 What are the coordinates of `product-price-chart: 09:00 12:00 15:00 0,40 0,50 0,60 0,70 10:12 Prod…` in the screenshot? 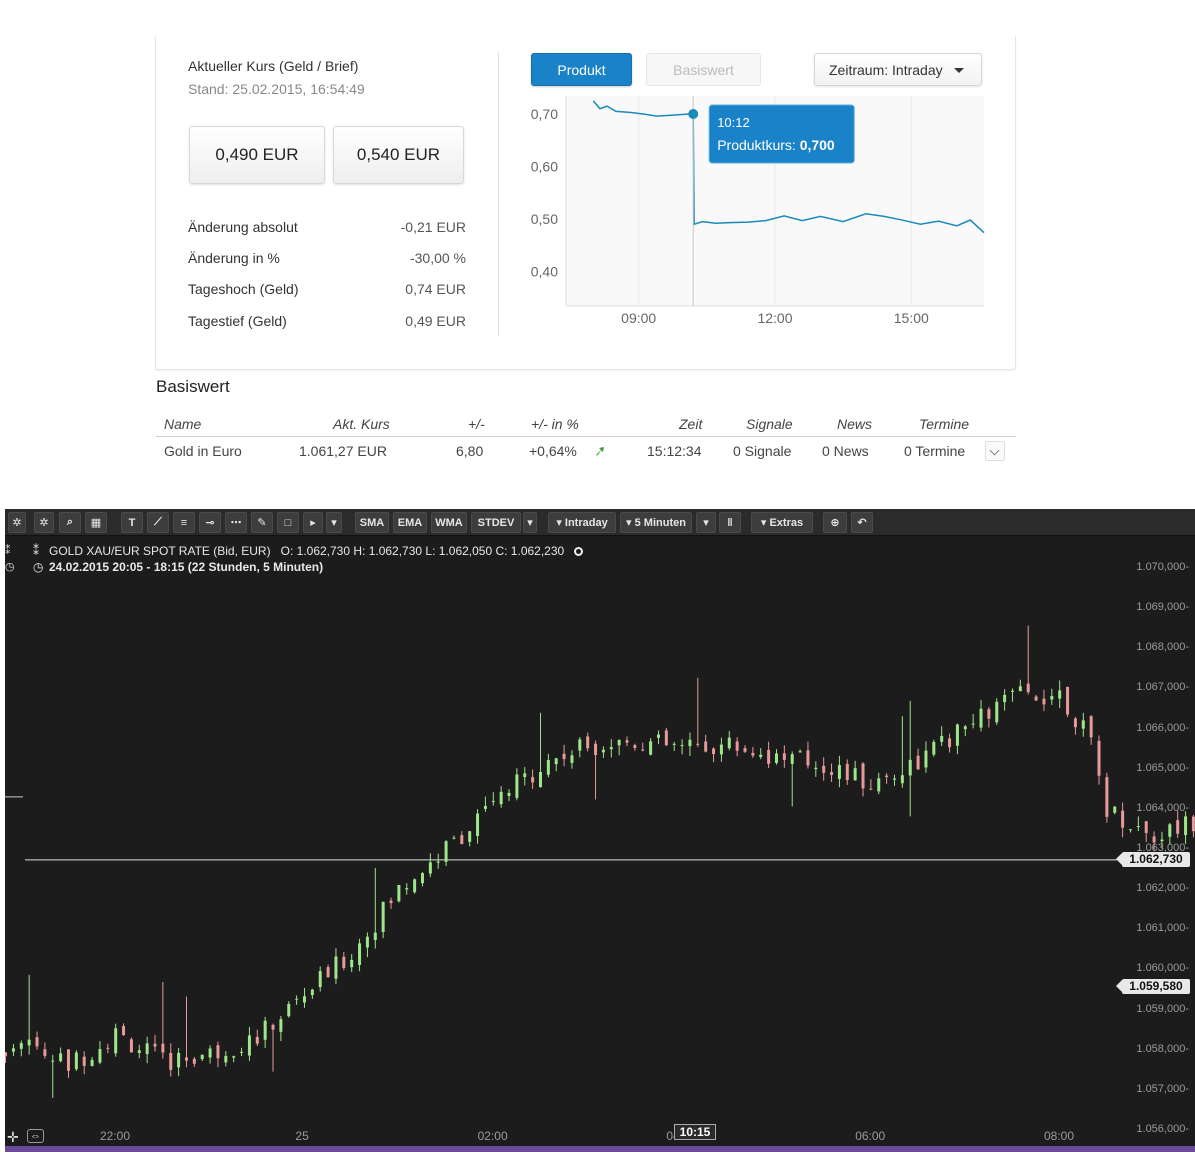 It's located at (757, 216).